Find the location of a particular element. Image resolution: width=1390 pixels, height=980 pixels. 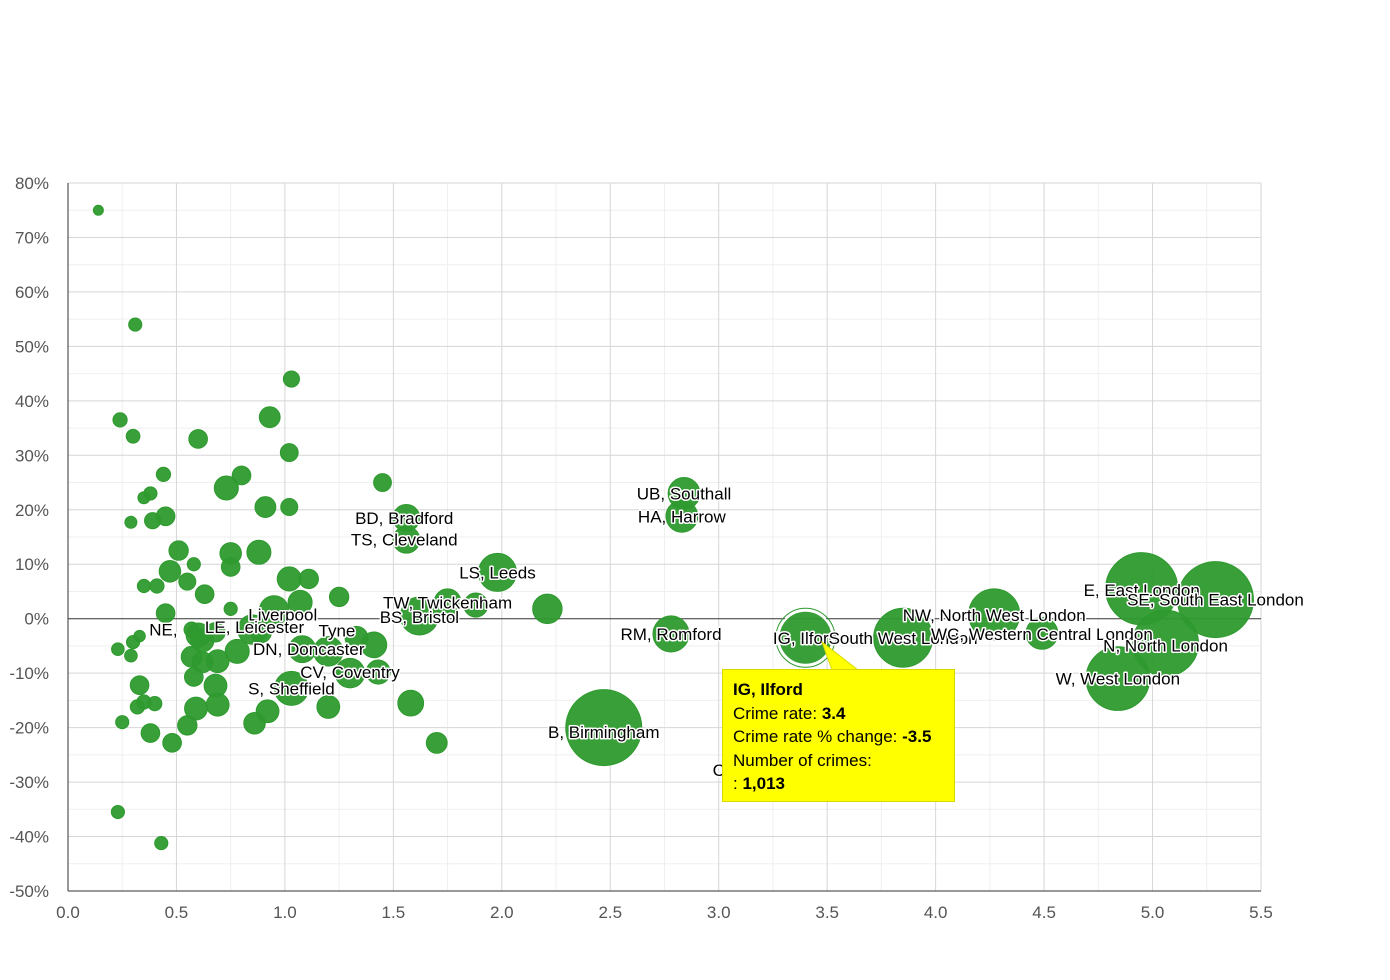

bubble-label: B, Birmingham is located at coordinates (603, 732).